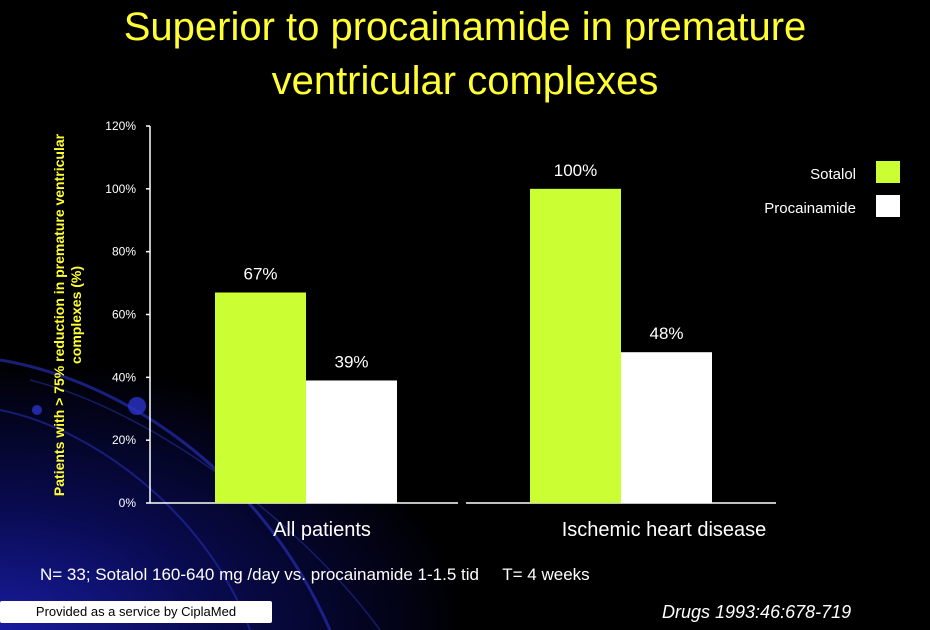 The width and height of the screenshot is (930, 630). I want to click on y-tick-label: 120%, so click(120, 126).